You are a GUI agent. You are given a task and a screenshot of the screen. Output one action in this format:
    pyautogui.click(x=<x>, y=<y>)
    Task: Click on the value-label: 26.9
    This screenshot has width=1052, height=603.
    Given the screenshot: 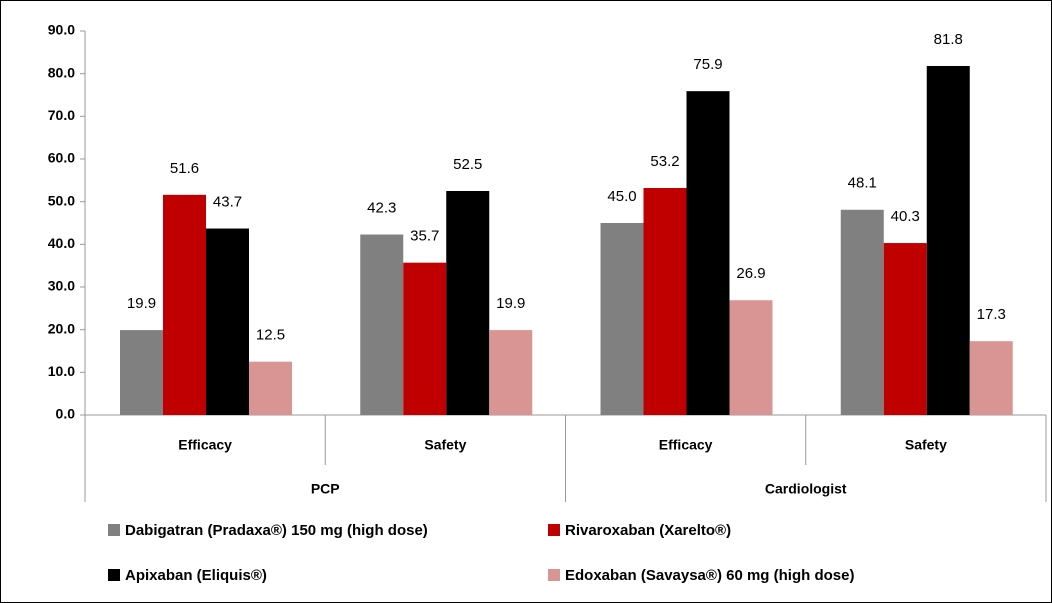 What is the action you would take?
    pyautogui.click(x=750, y=273)
    